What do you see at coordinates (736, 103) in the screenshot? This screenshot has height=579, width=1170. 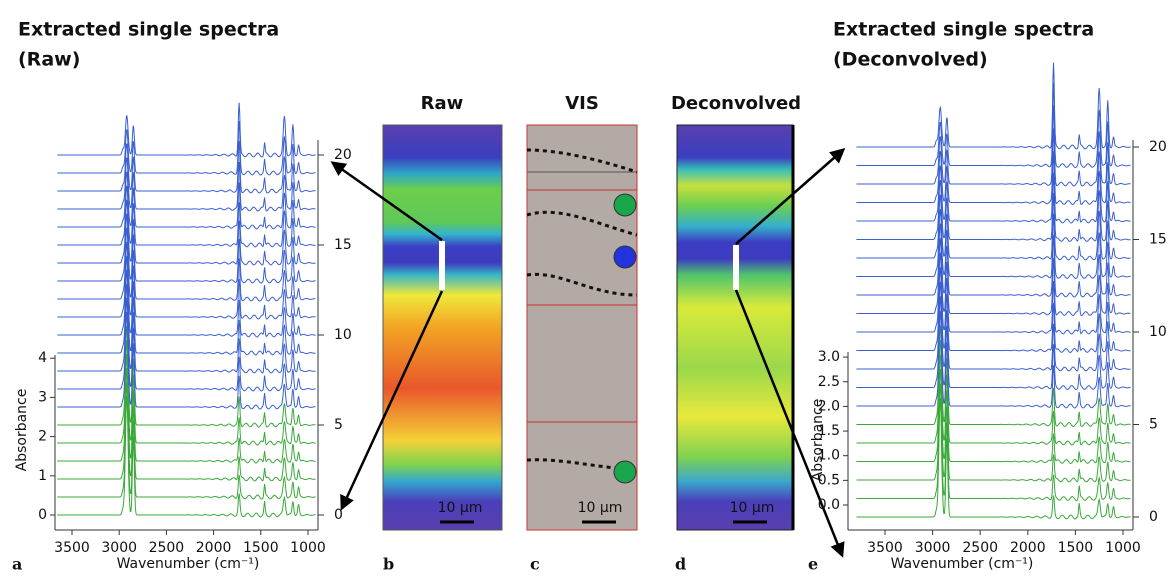 I see `panel-title: Deconvolved` at bounding box center [736, 103].